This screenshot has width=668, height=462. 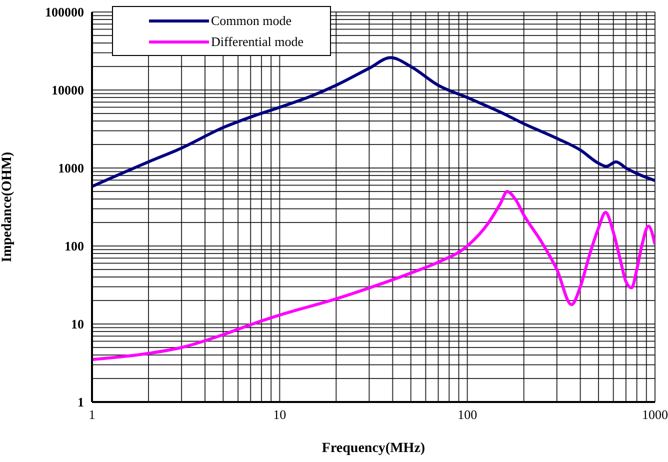 What do you see at coordinates (64, 12) in the screenshot?
I see `y-tick-label: 100000` at bounding box center [64, 12].